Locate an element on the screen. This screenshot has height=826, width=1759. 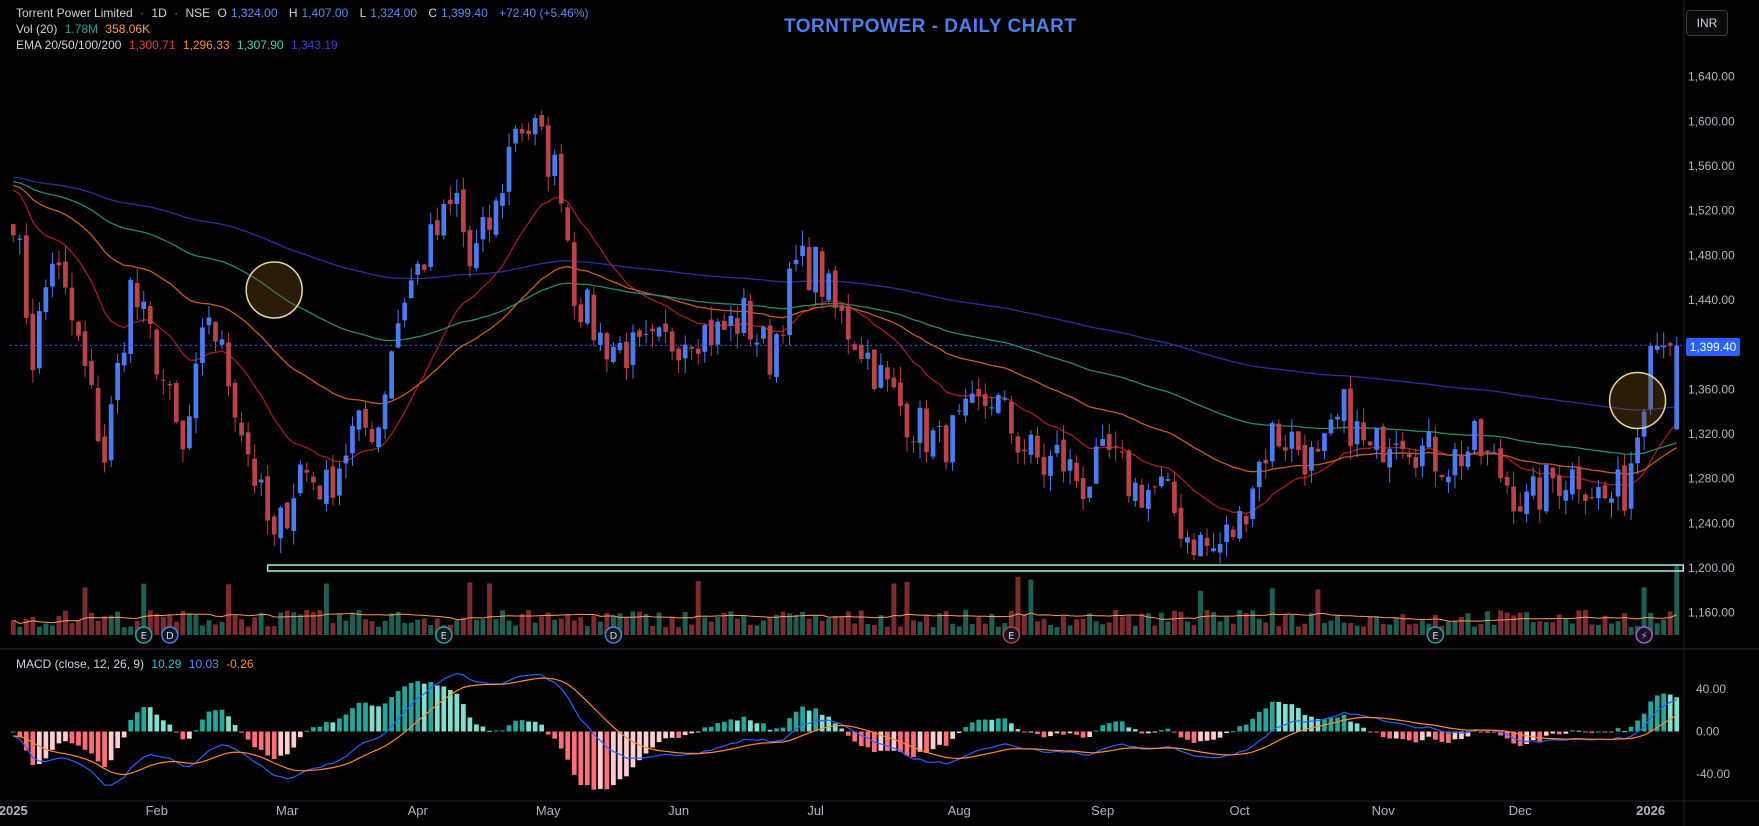
highlight-circle is located at coordinates (274, 290).